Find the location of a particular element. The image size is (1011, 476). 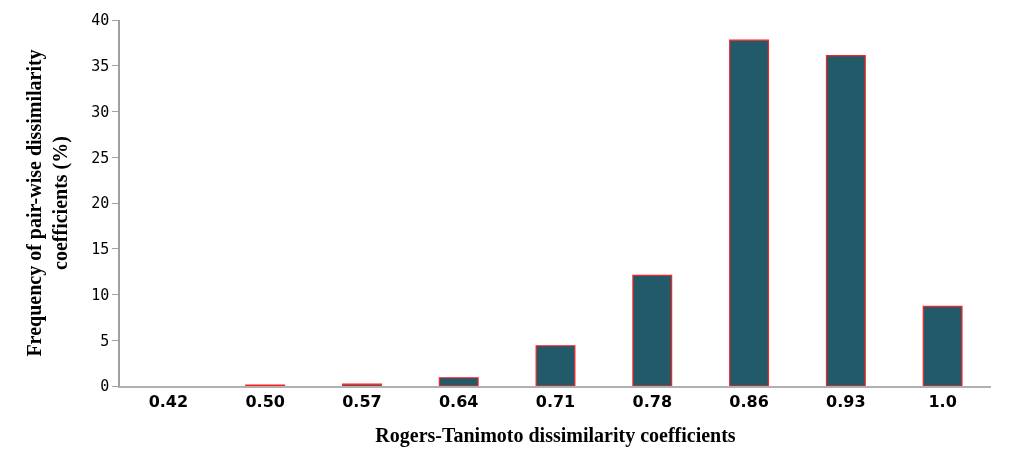

y-tick-label: 10 is located at coordinates (100, 294).